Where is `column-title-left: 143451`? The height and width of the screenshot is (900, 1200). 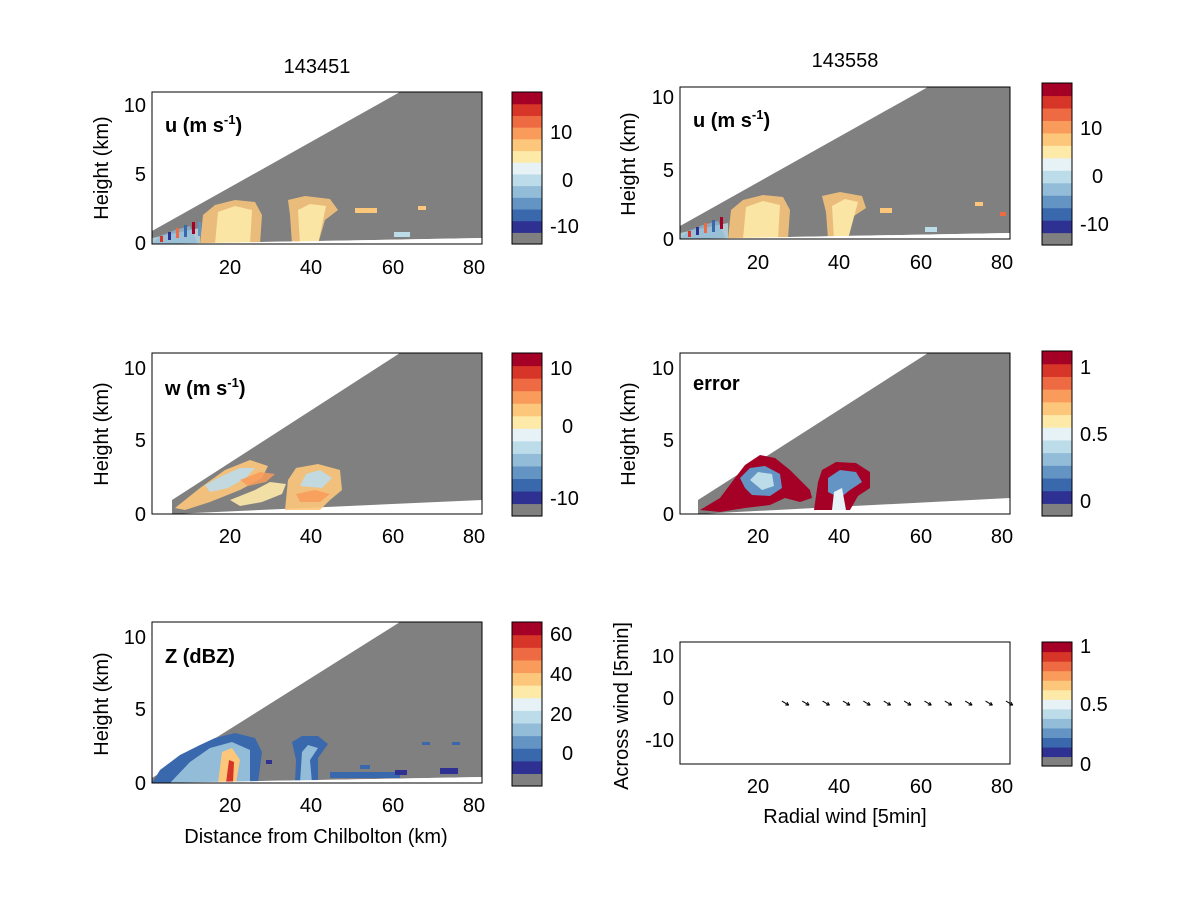 column-title-left: 143451 is located at coordinates (317, 67).